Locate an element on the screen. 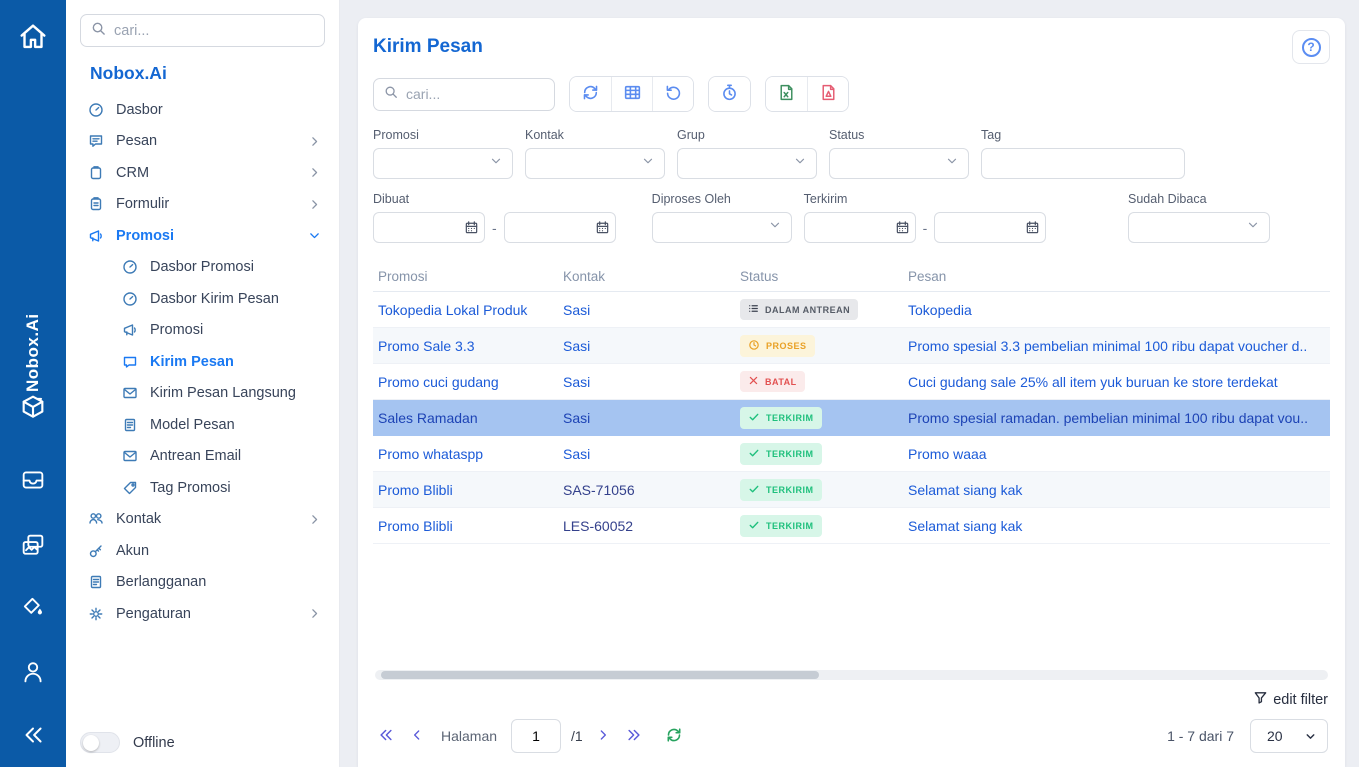  sidebar-search-input is located at coordinates (214, 30).